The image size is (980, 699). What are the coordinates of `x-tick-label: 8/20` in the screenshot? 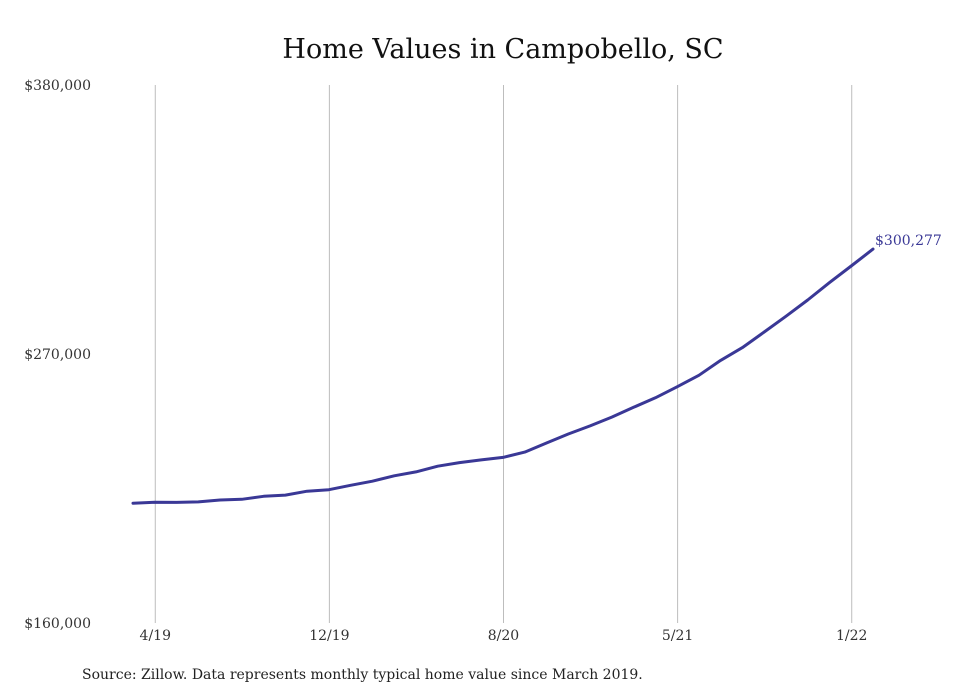 It's located at (503, 636).